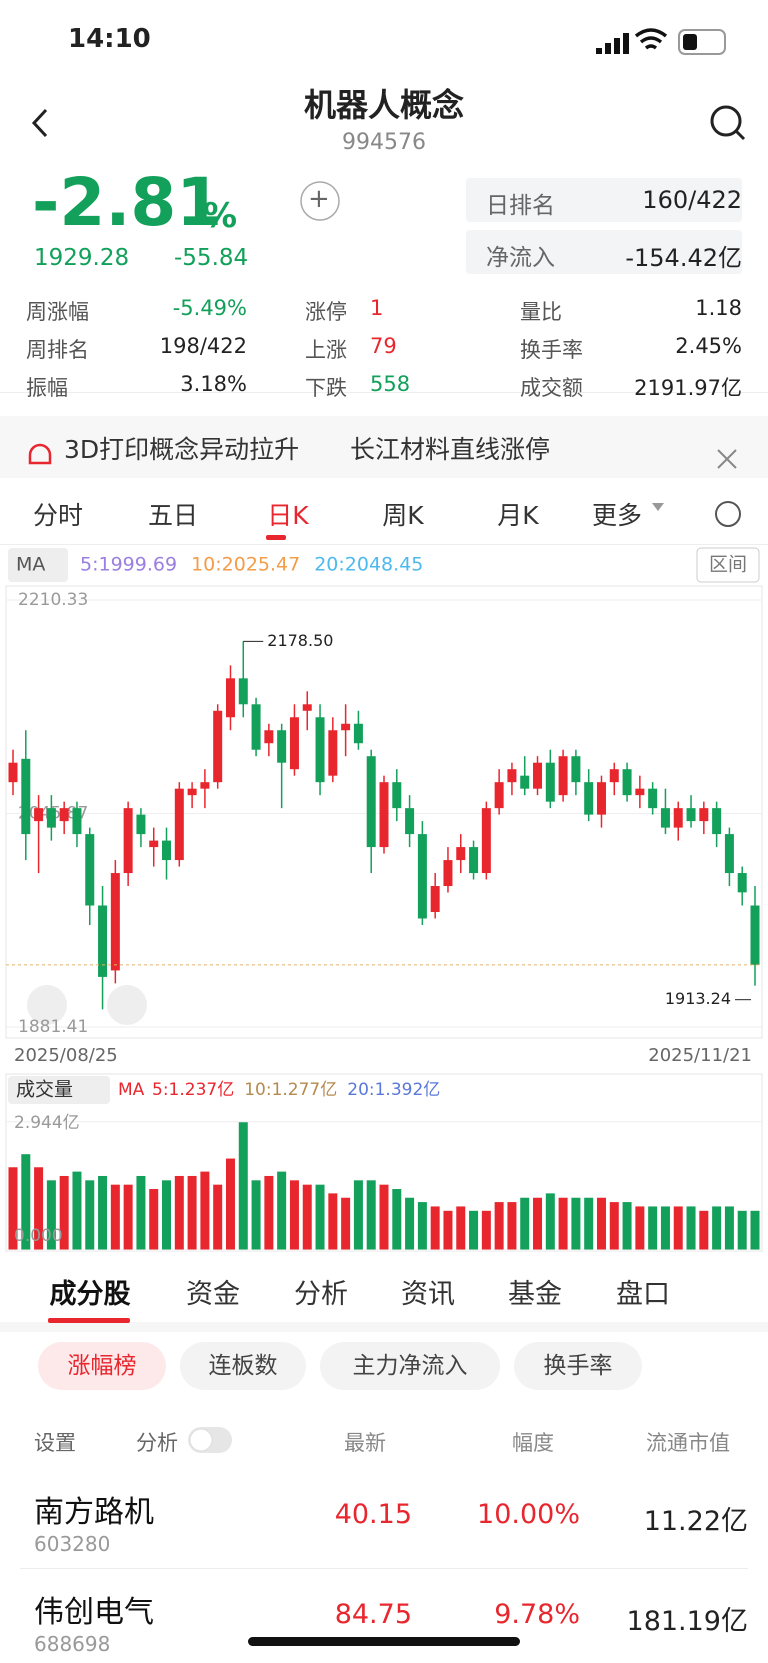 This screenshot has height=1663, width=768. I want to click on ma-button, so click(38, 565).